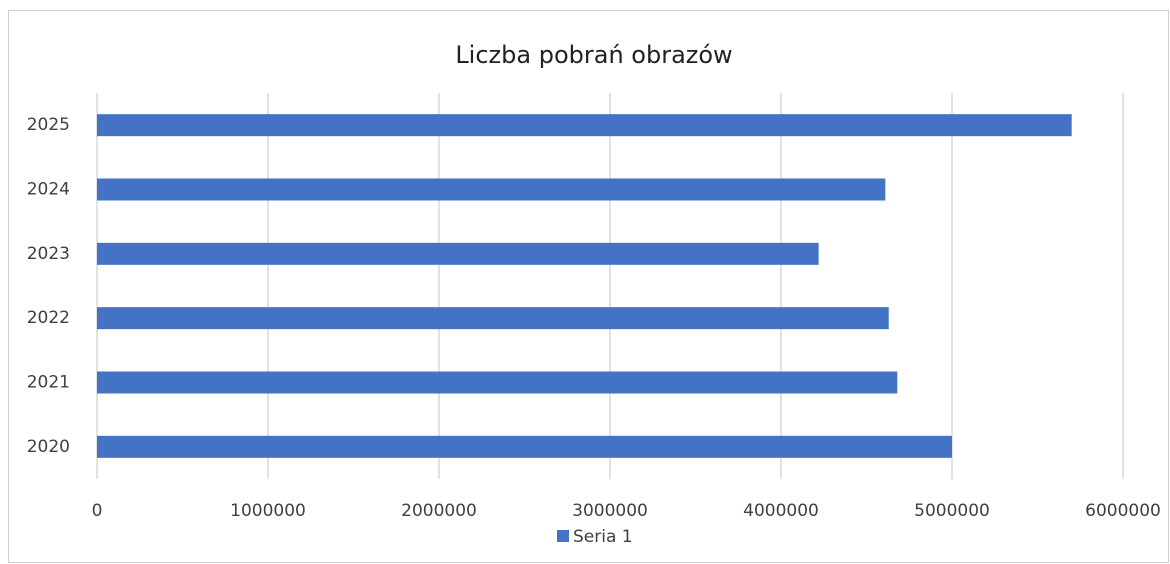 The image size is (1170, 564). I want to click on y-tick-label: 2021, so click(48, 383).